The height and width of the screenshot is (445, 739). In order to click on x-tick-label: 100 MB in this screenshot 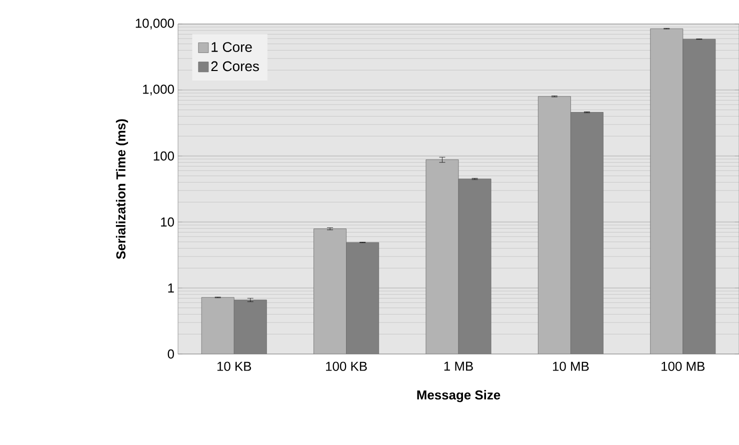, I will do `click(683, 366)`.